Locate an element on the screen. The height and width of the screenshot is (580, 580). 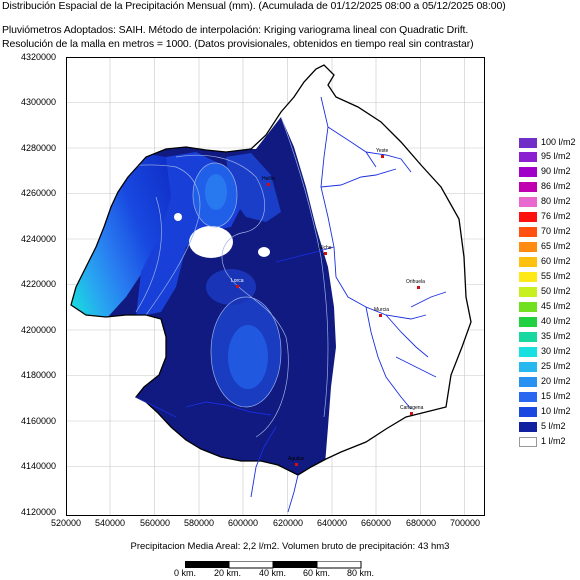
x-tick-label: 660000 is located at coordinates (376, 523).